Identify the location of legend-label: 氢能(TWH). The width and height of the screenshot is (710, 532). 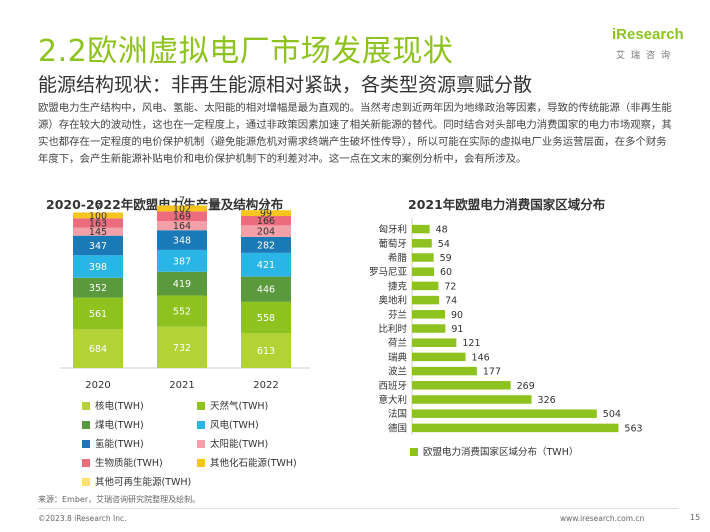
(119, 444).